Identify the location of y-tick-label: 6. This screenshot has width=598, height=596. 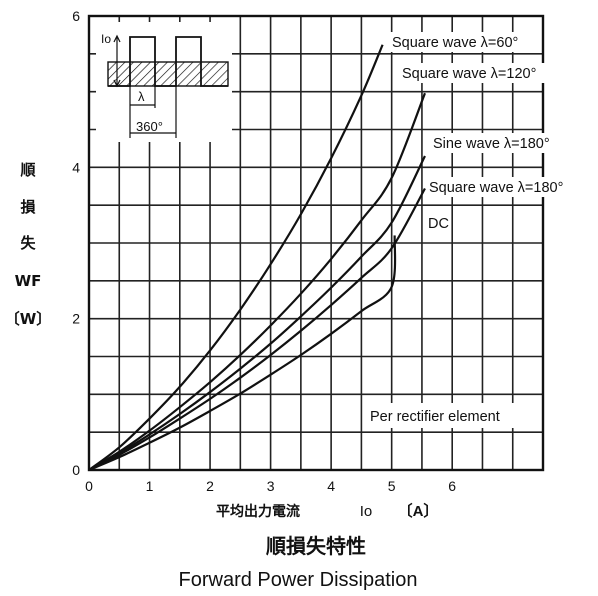
(76, 16).